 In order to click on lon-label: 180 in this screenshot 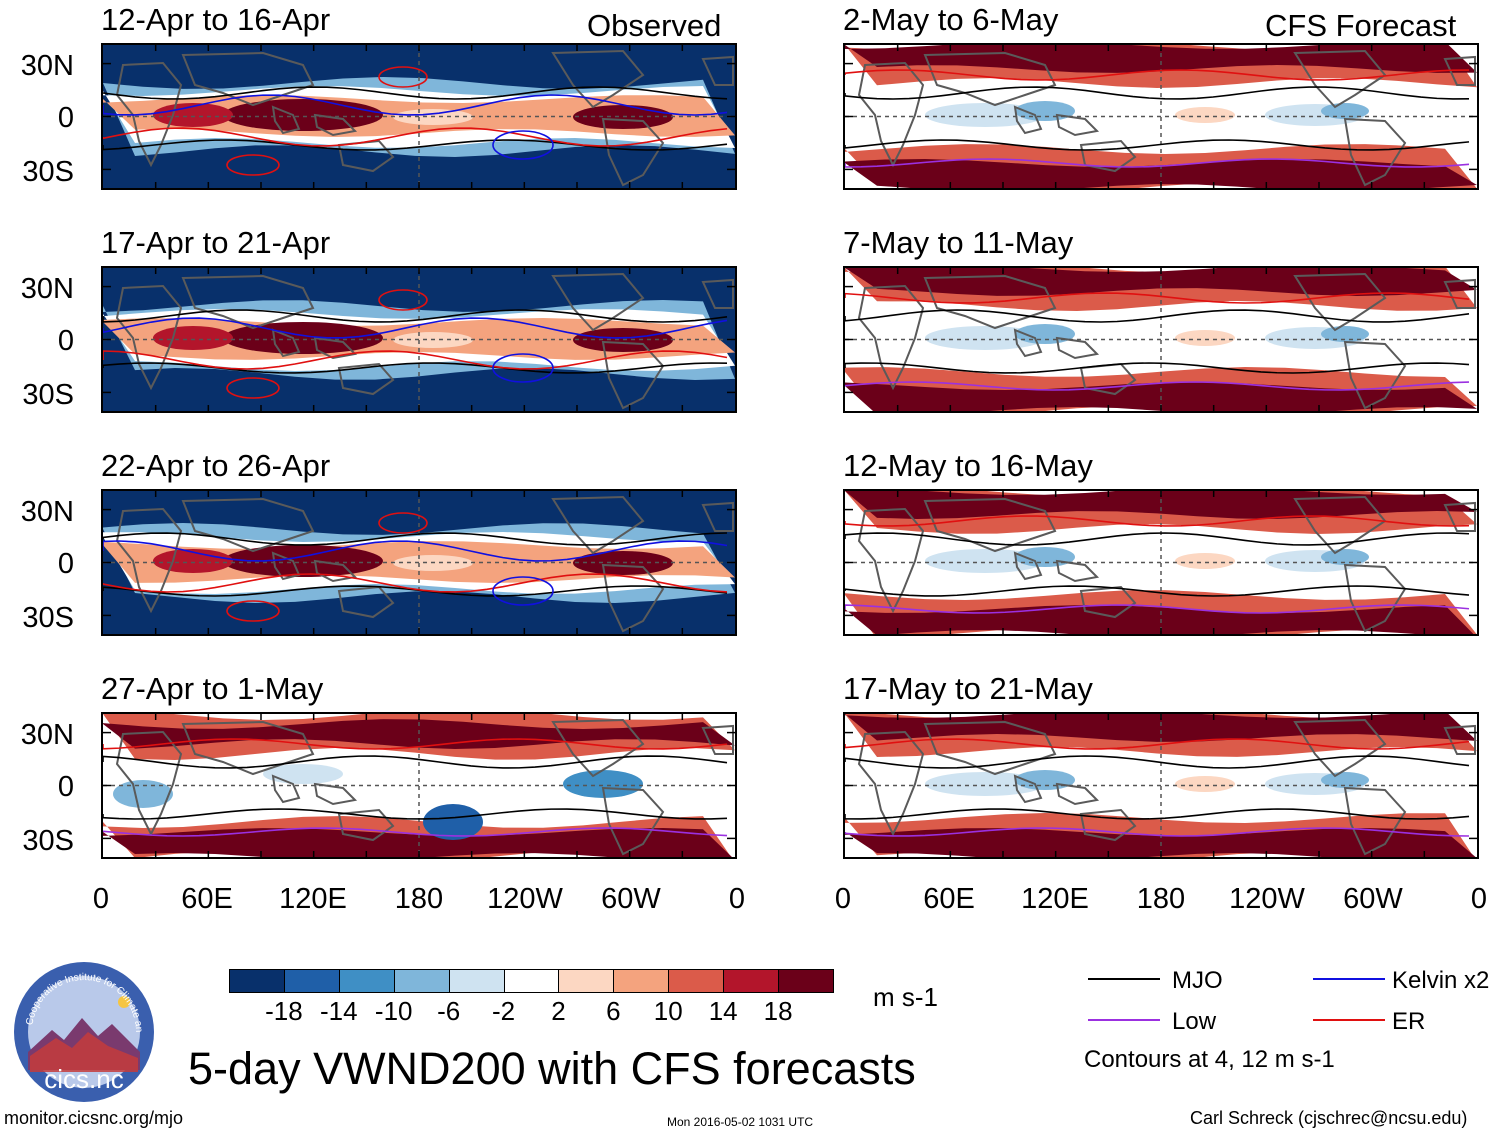, I will do `click(419, 899)`.